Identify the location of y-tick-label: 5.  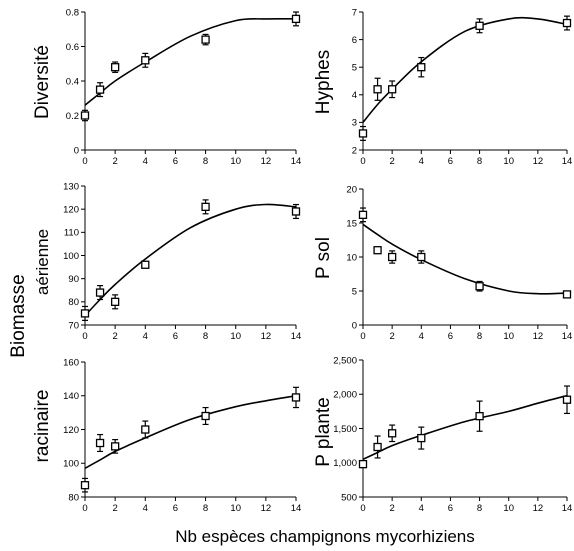
(354, 68).